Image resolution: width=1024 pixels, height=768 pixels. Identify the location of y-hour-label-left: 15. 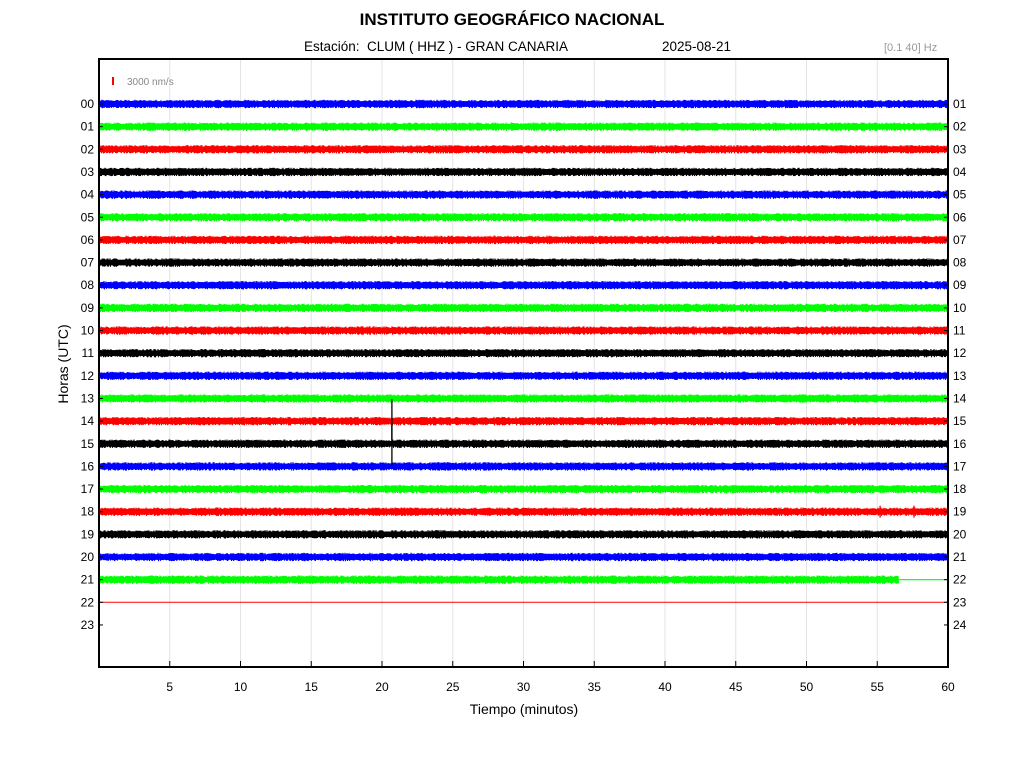
(88, 444).